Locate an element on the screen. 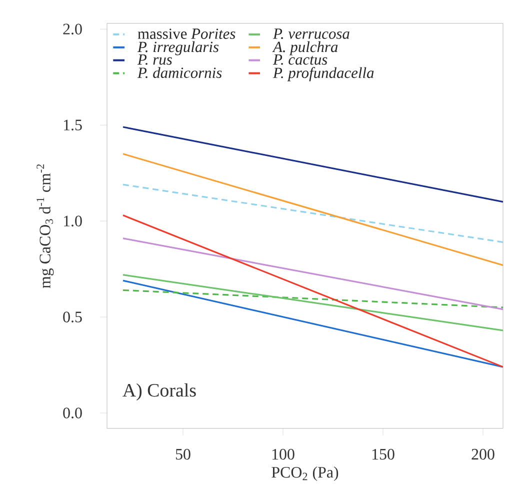 This screenshot has width=508, height=490. legend-label: P. rus is located at coordinates (154, 59).